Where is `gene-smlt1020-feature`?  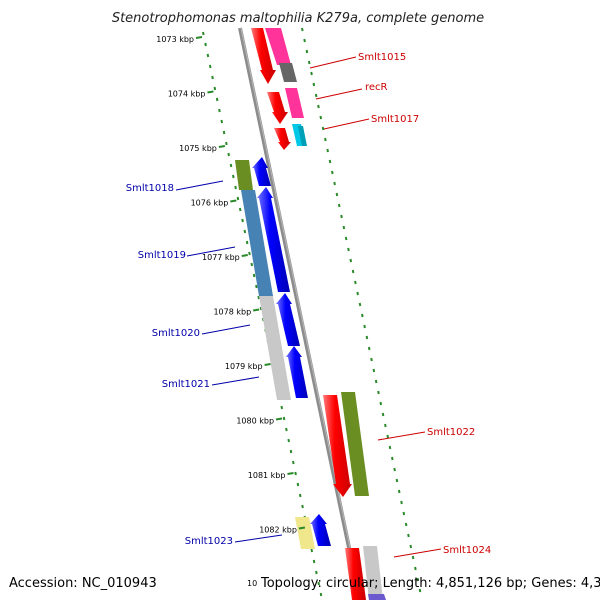 gene-smlt1020-feature is located at coordinates (288, 319).